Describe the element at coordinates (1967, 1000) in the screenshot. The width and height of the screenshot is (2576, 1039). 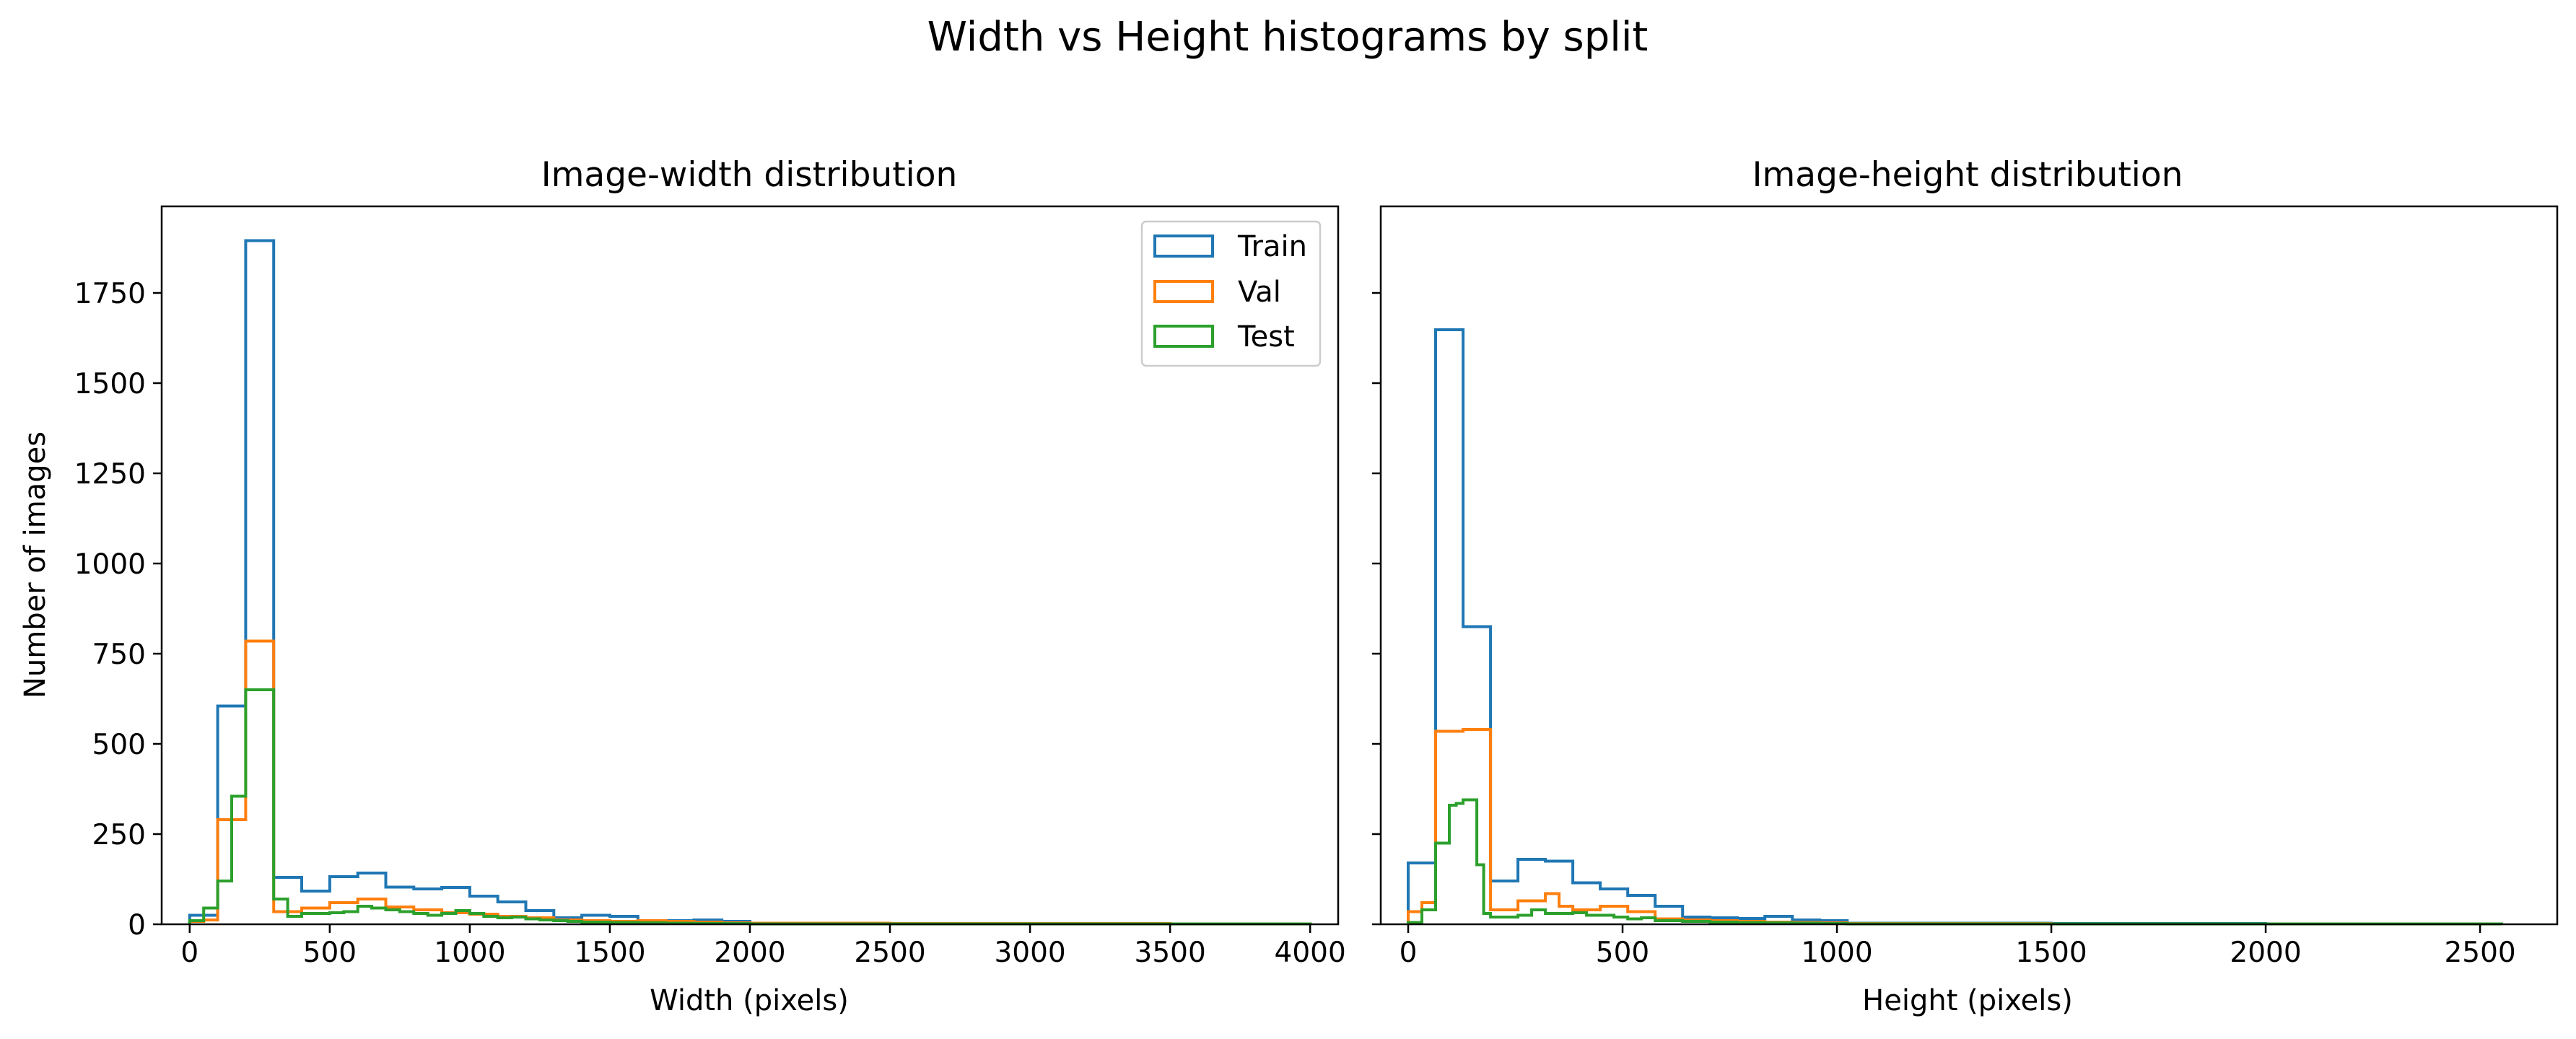
I see `height-x-axis-label: Height (pixels)` at that location.